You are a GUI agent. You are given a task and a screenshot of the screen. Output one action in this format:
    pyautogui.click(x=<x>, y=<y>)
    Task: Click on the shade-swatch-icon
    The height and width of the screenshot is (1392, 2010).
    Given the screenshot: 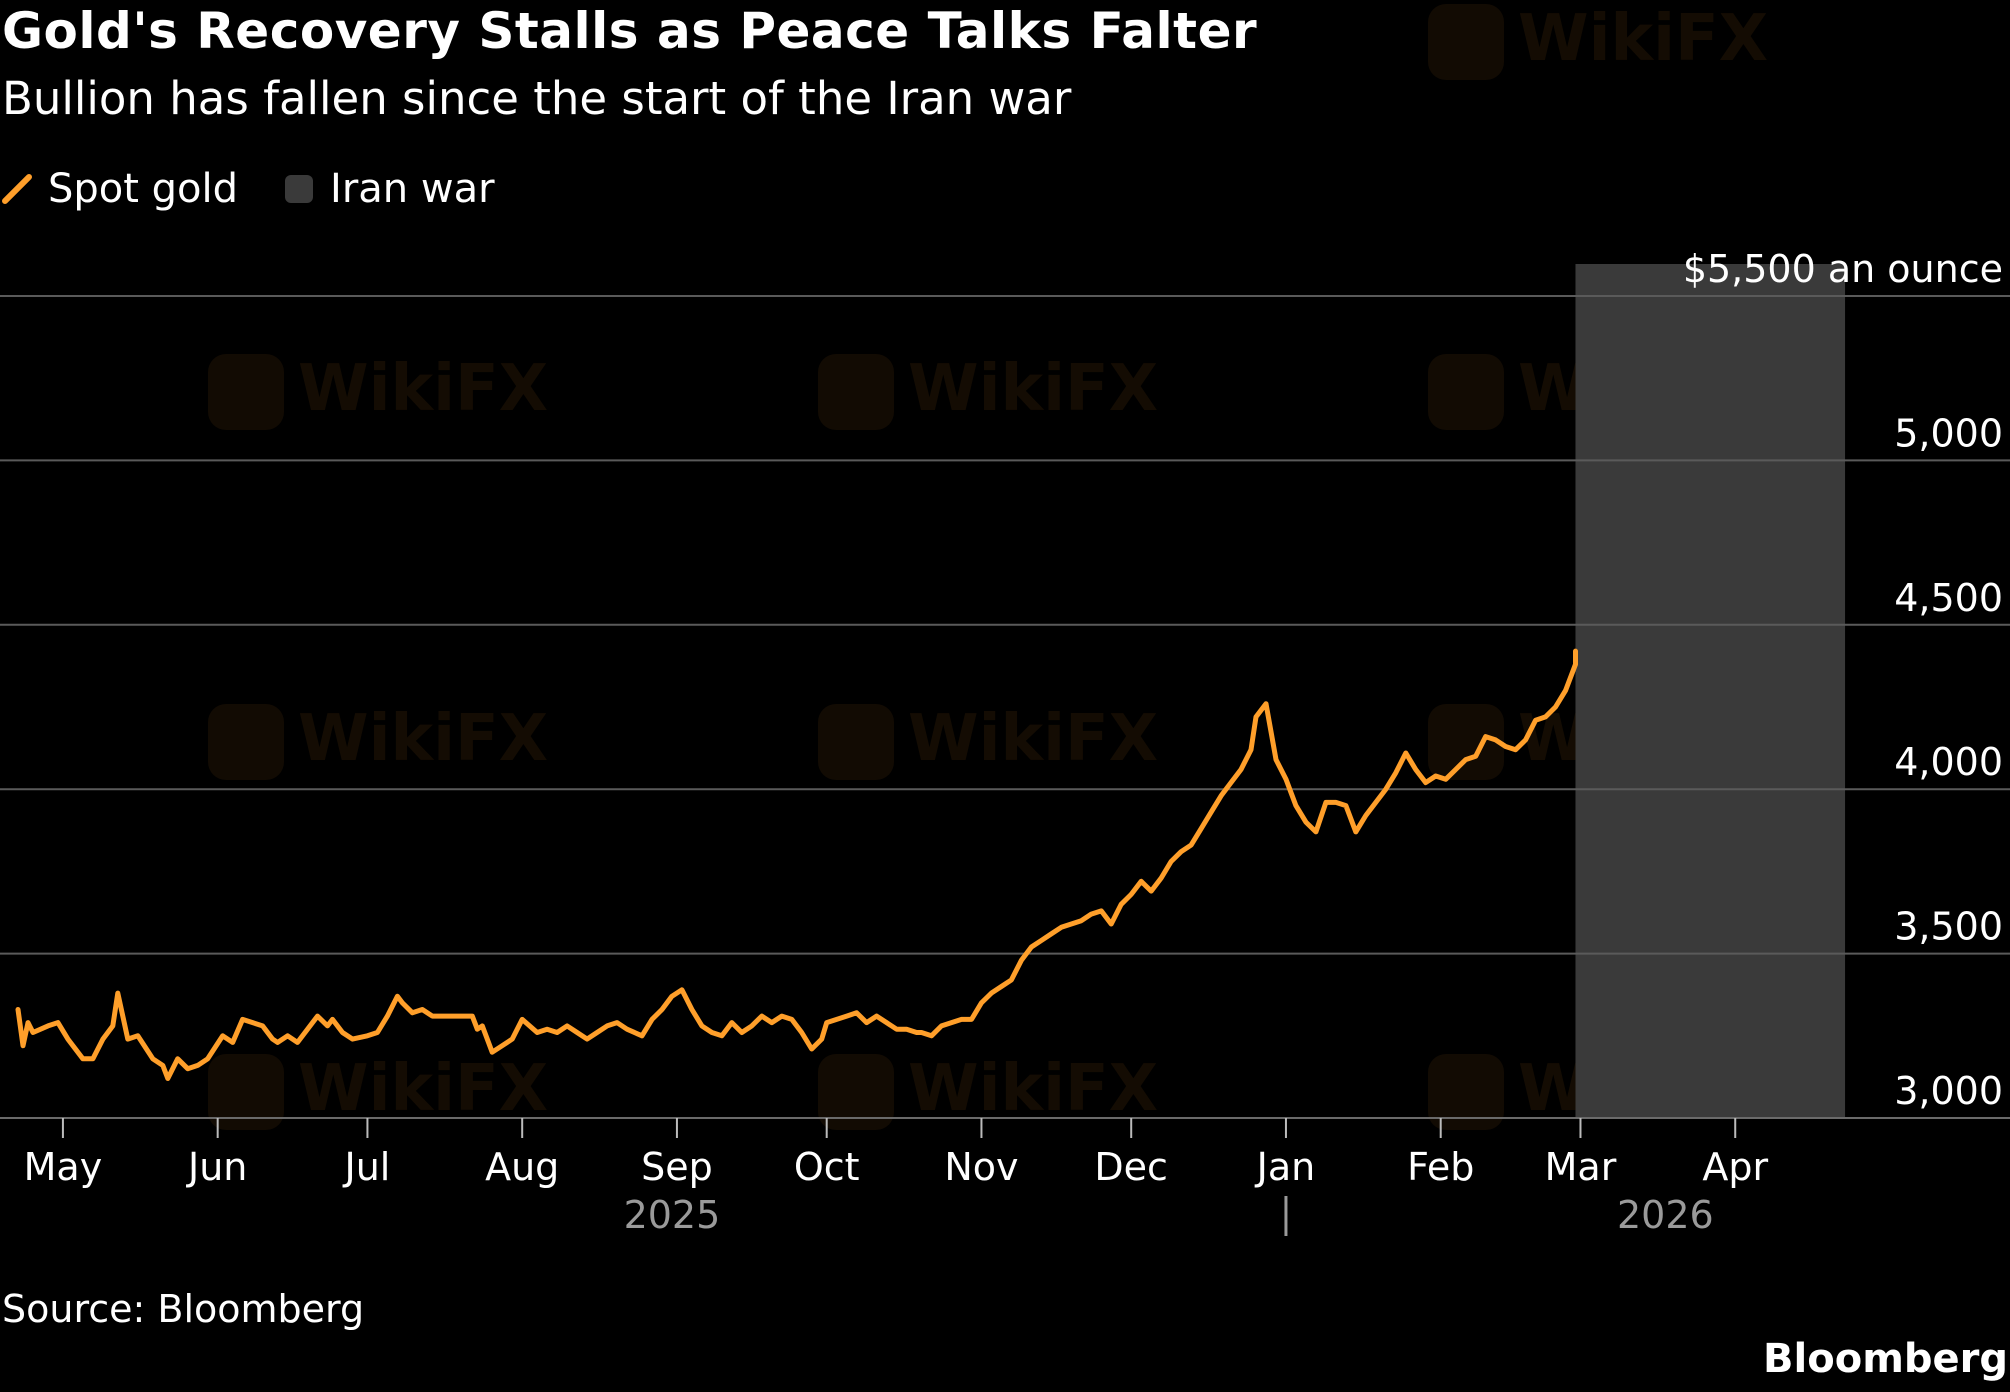 What is the action you would take?
    pyautogui.click(x=299, y=189)
    